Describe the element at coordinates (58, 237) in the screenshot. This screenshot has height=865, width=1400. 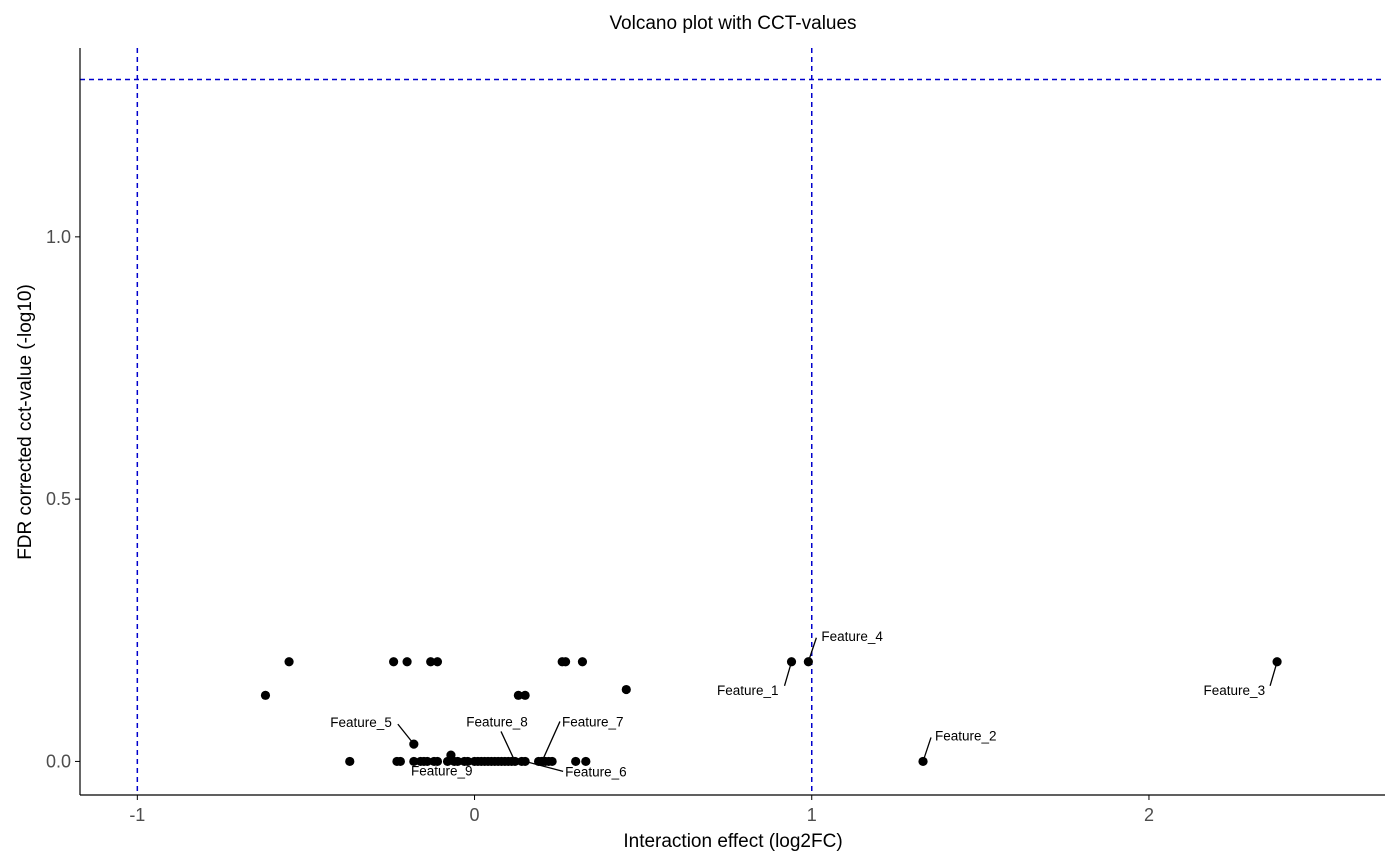
I see `y-tick-label: 1.0` at that location.